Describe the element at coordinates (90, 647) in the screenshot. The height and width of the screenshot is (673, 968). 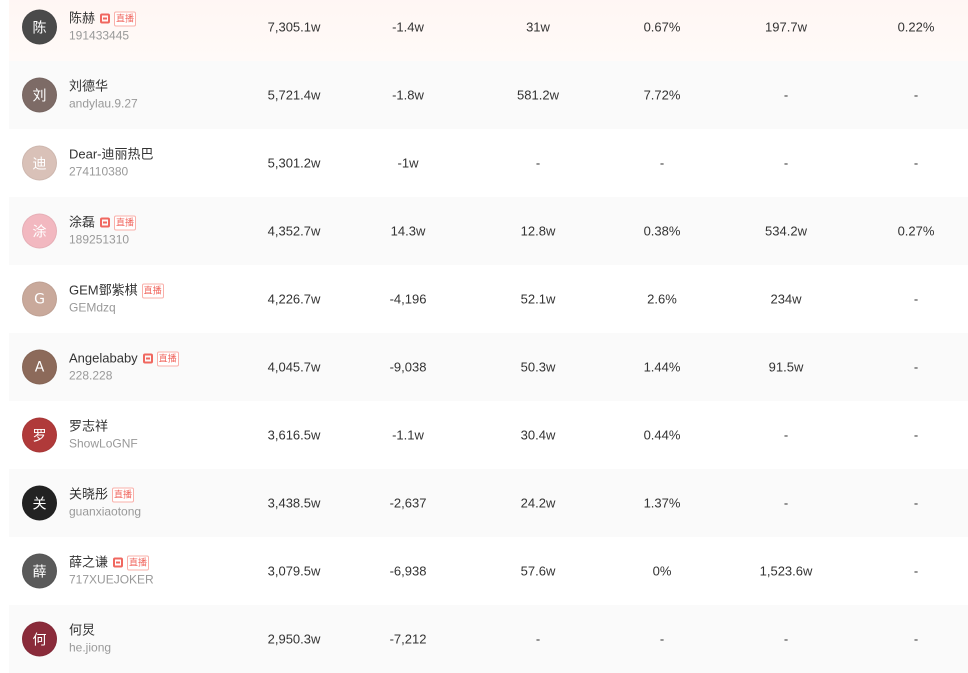
I see `user-id: he.jiong` at that location.